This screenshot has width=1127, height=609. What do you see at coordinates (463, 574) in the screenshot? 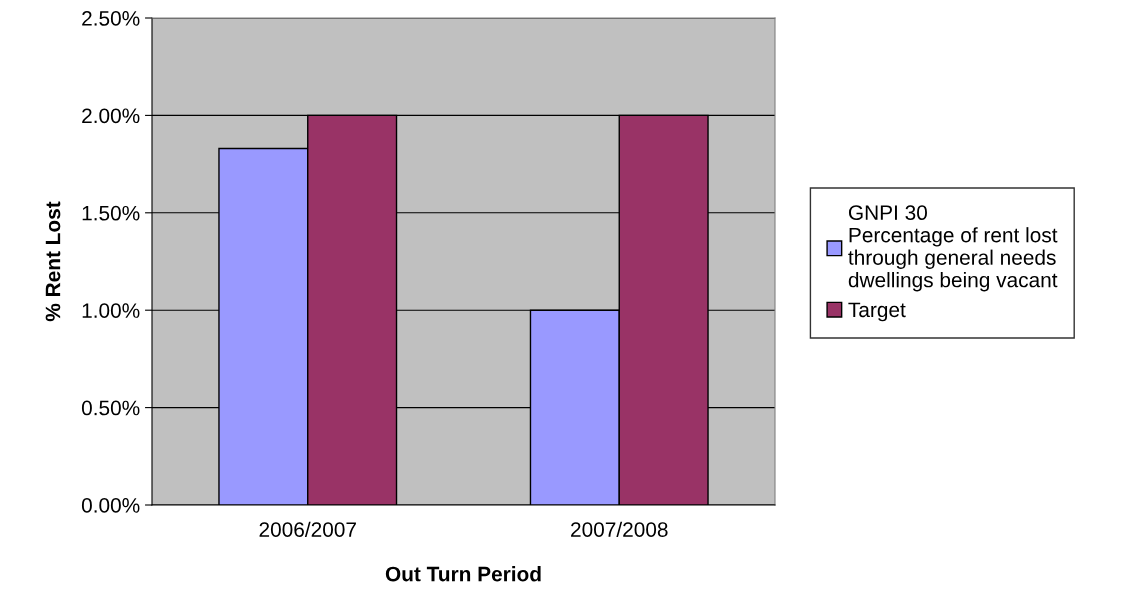
I see `x-axis-title: Out Turn Period` at bounding box center [463, 574].